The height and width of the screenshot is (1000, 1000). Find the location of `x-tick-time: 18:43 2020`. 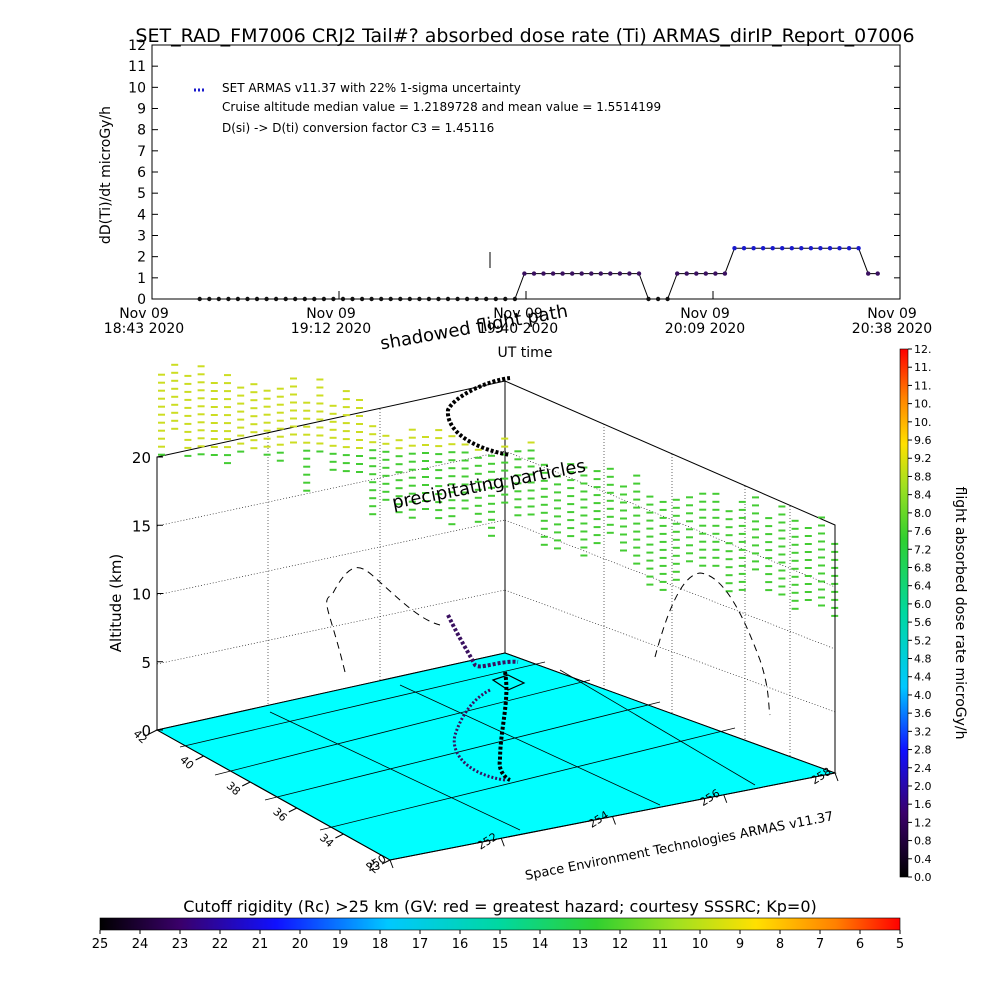

x-tick-time: 18:43 2020 is located at coordinates (144, 329).